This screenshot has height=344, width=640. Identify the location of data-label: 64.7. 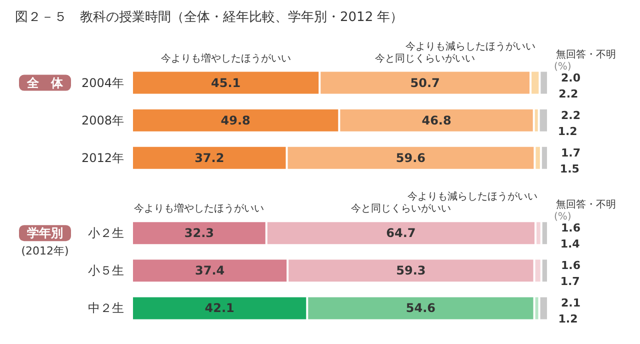
(401, 233).